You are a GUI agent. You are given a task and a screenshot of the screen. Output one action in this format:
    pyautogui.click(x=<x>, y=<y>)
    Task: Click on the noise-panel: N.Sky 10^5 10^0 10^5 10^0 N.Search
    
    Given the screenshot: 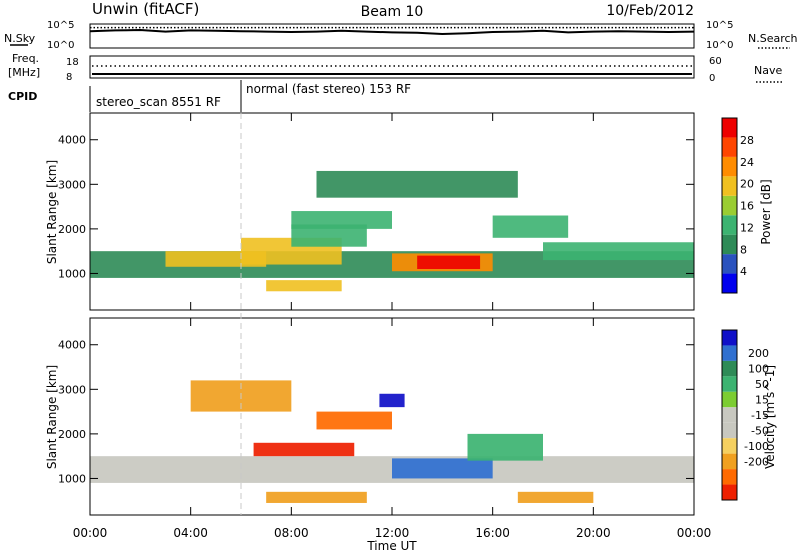 What is the action you would take?
    pyautogui.click(x=401, y=35)
    